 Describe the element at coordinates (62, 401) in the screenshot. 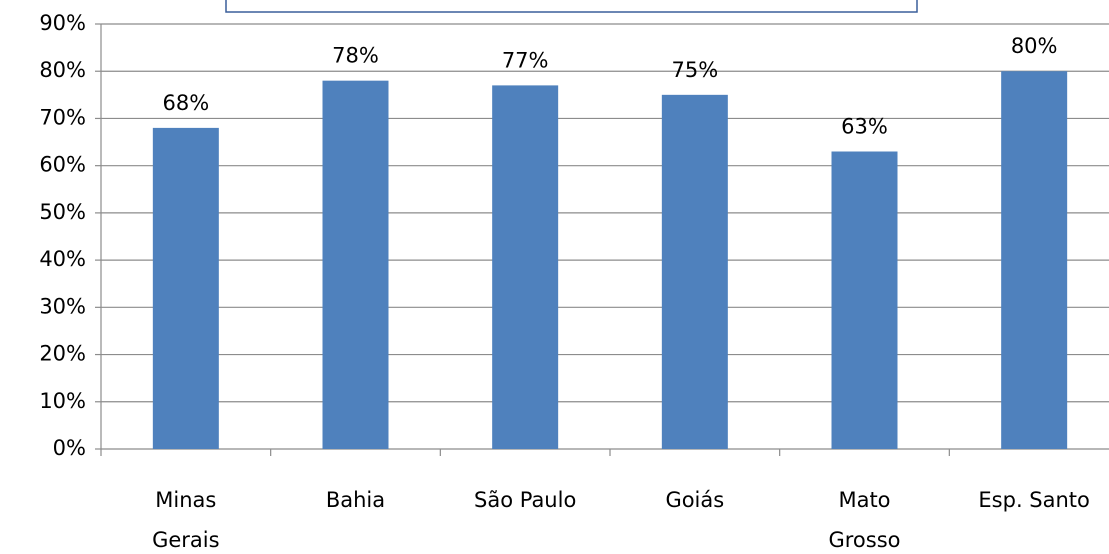

I see `y-tick-label: 10%` at that location.